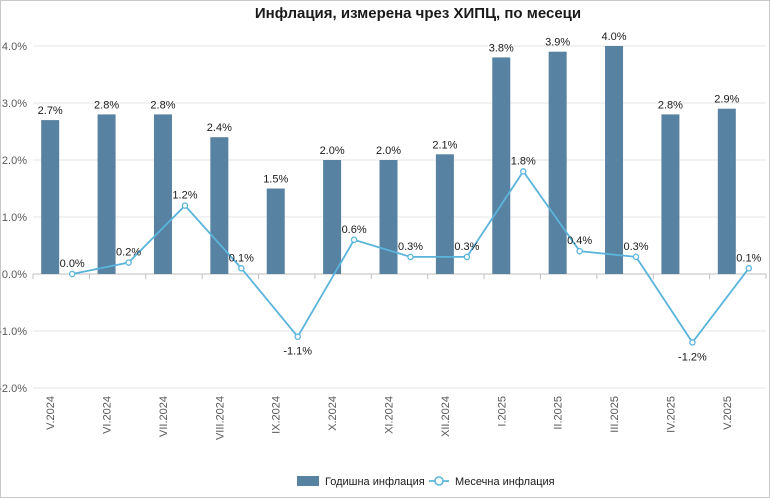 The image size is (770, 498). What do you see at coordinates (446, 416) in the screenshot?
I see `x-tick-label: XII.2024` at bounding box center [446, 416].